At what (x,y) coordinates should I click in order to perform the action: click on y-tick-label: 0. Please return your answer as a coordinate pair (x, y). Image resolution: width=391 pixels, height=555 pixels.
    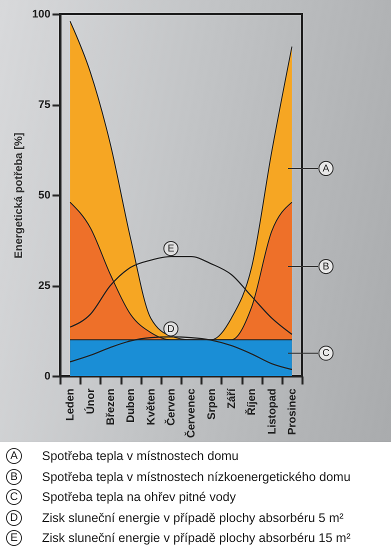
    Looking at the image, I should click on (47, 376).